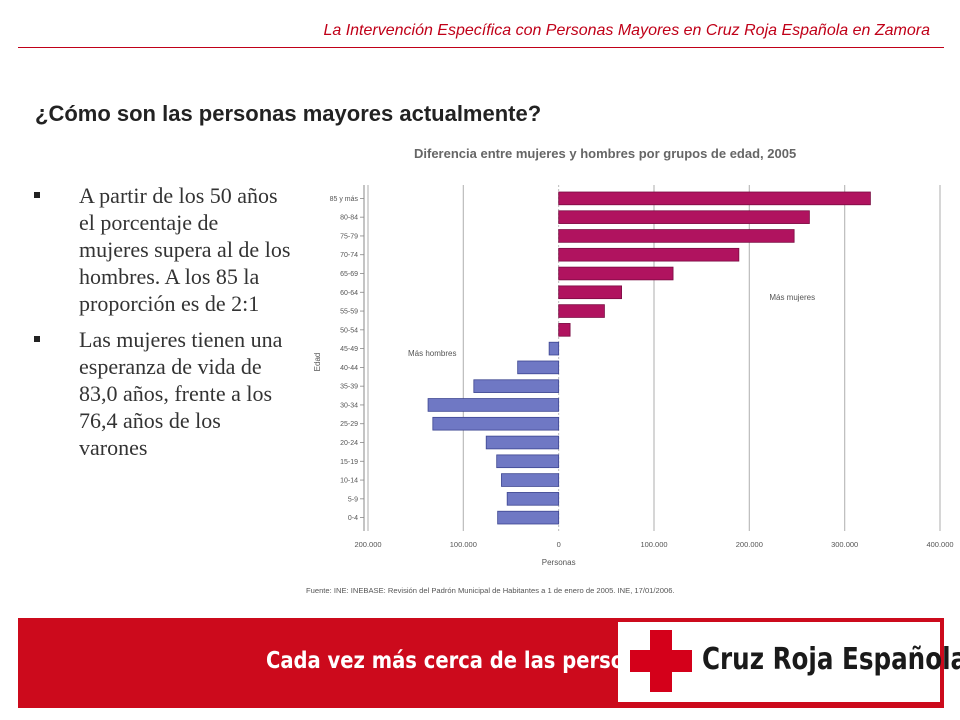  I want to click on annotation-more-women: Más mujeres, so click(792, 297).